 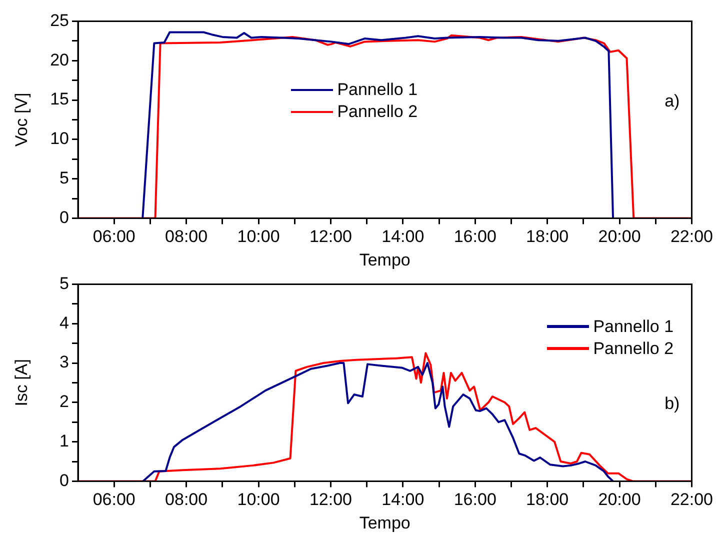 What do you see at coordinates (59, 138) in the screenshot?
I see `y-tick-label: 10` at bounding box center [59, 138].